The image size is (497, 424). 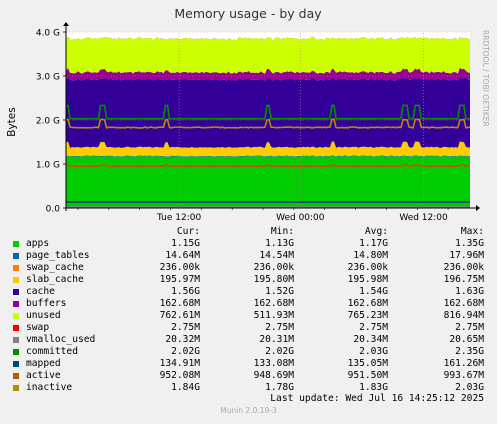 I want to click on legend-row-active: active 952.08M 948.69M 951.50M 993.67M, so click(x=248, y=376).